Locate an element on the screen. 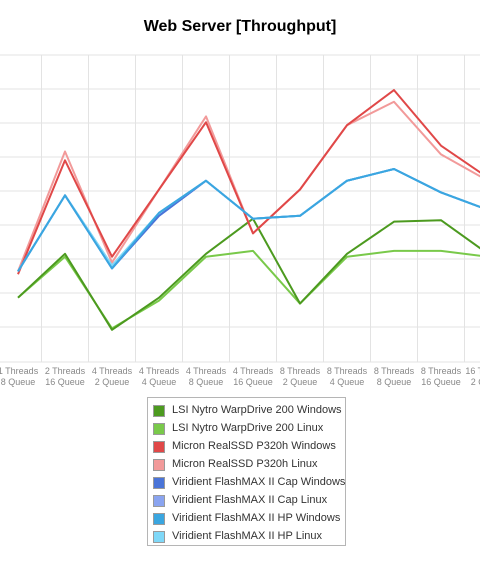  x-tick-label: 4 Threads 4 Queue is located at coordinates (159, 376).